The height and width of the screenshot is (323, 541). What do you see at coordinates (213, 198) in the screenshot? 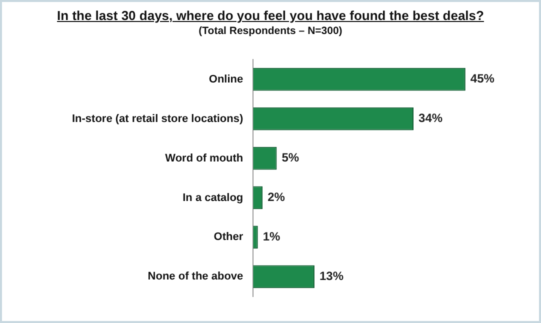
I see `y-tick-label: In a catalog` at bounding box center [213, 198].